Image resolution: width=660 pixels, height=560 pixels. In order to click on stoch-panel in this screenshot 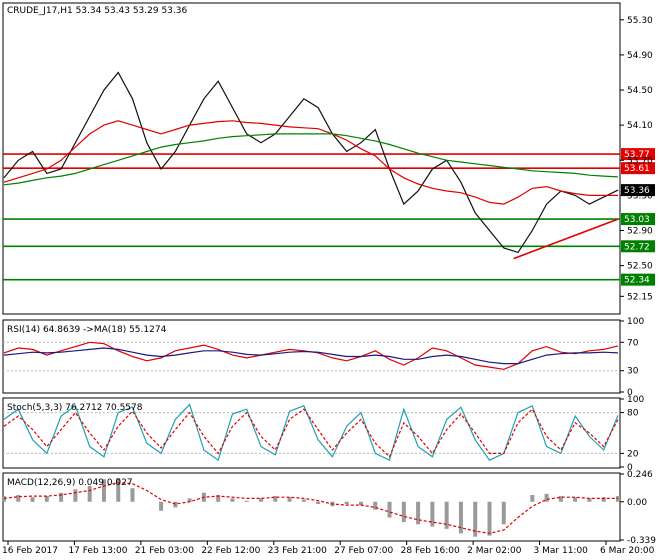, I will do `click(311, 433)`.